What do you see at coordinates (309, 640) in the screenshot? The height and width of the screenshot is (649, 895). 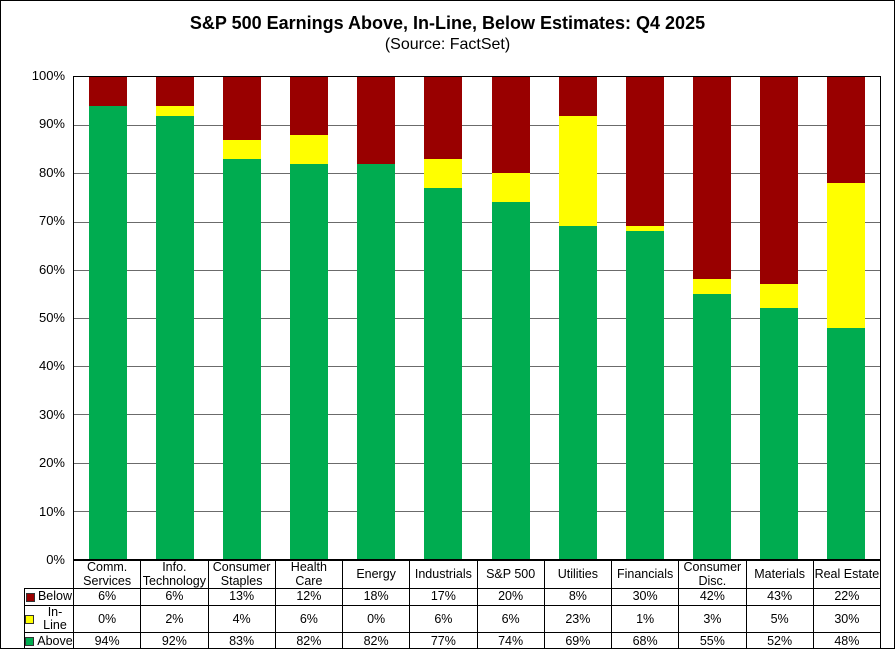 I see `value-cell: 82%` at bounding box center [309, 640].